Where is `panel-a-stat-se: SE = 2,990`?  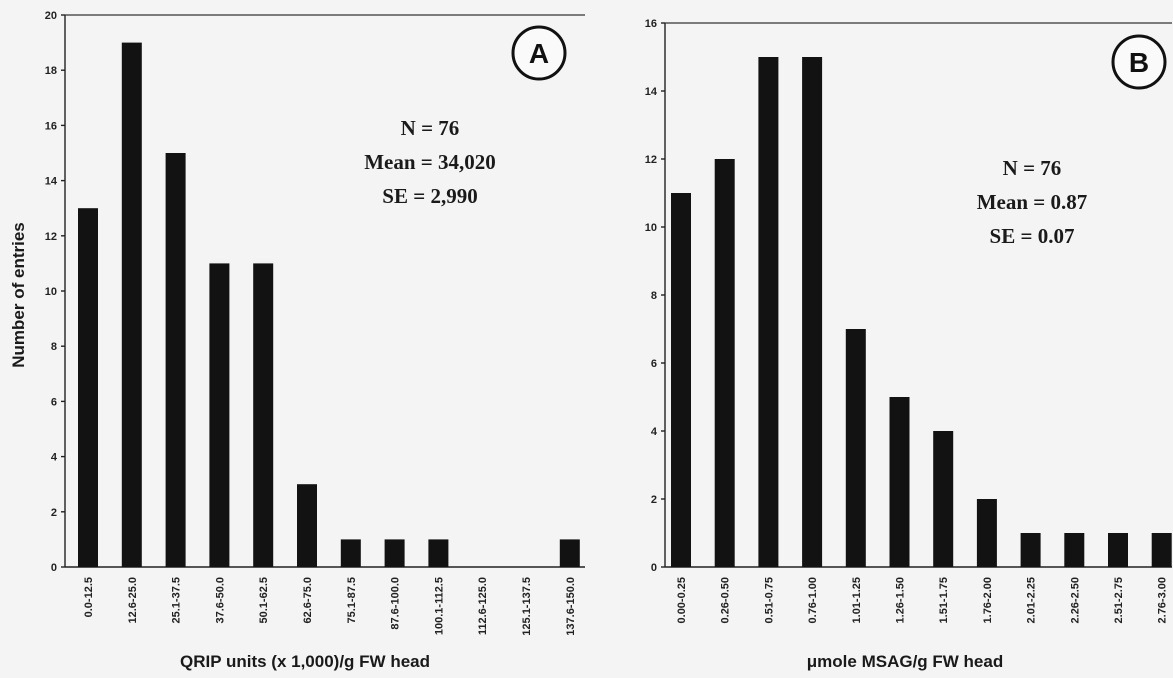 panel-a-stat-se: SE = 2,990 is located at coordinates (429, 196).